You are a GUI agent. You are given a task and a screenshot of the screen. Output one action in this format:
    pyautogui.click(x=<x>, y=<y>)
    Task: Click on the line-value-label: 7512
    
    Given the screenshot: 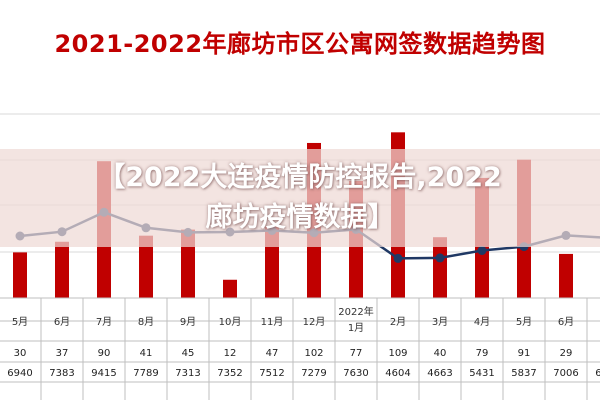 What is the action you would take?
    pyautogui.click(x=271, y=373)
    